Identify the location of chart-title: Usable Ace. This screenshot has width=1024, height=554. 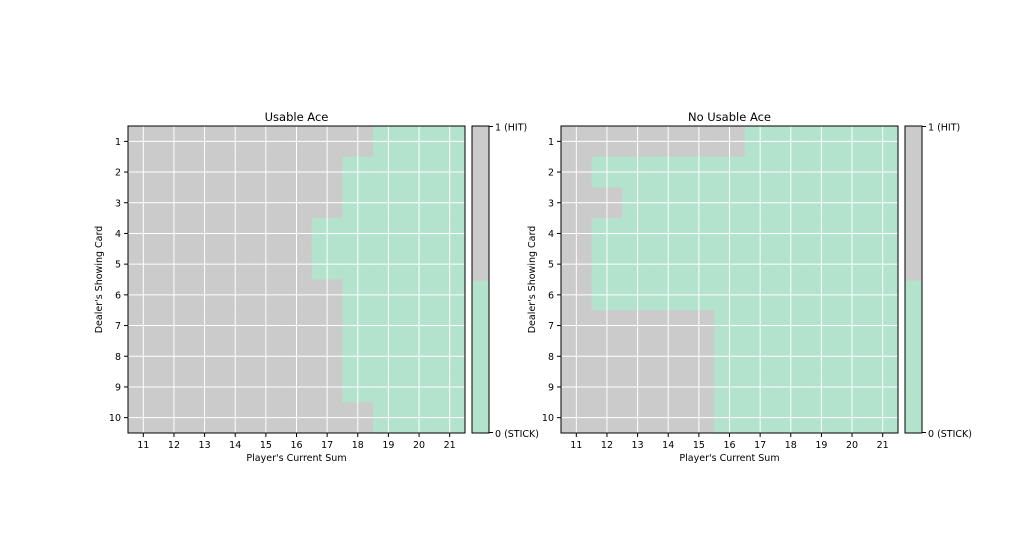
(297, 117).